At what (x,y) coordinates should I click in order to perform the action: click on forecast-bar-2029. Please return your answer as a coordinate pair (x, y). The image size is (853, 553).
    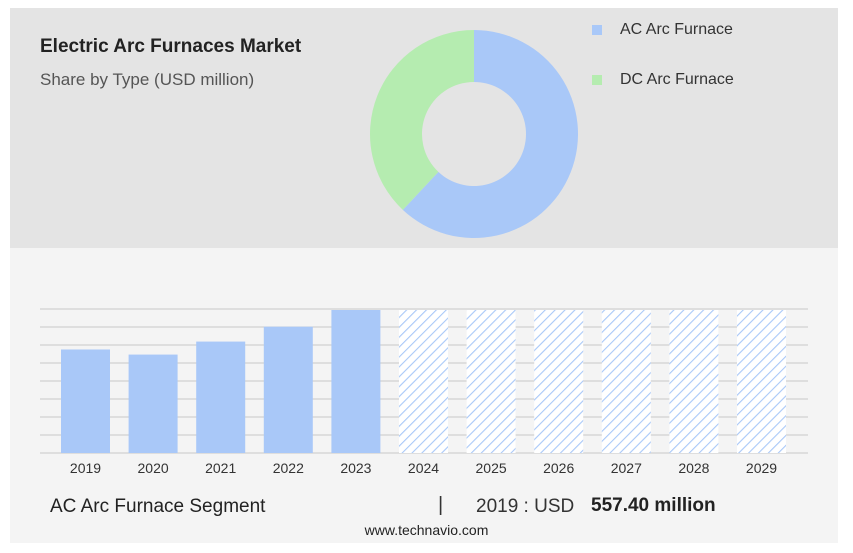
    Looking at the image, I should click on (761, 381).